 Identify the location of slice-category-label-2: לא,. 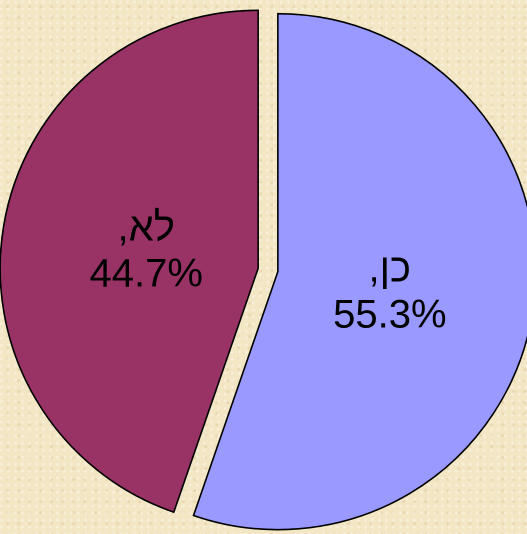
(145, 228).